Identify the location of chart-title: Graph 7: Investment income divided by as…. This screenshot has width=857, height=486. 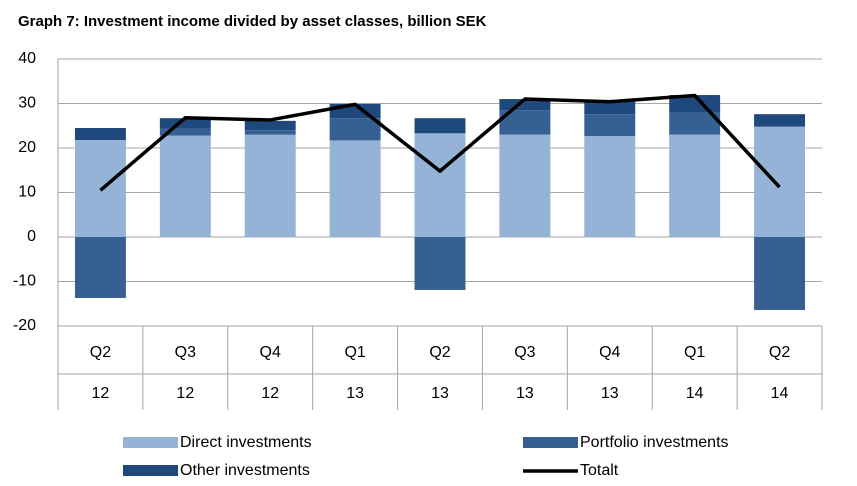
(252, 21).